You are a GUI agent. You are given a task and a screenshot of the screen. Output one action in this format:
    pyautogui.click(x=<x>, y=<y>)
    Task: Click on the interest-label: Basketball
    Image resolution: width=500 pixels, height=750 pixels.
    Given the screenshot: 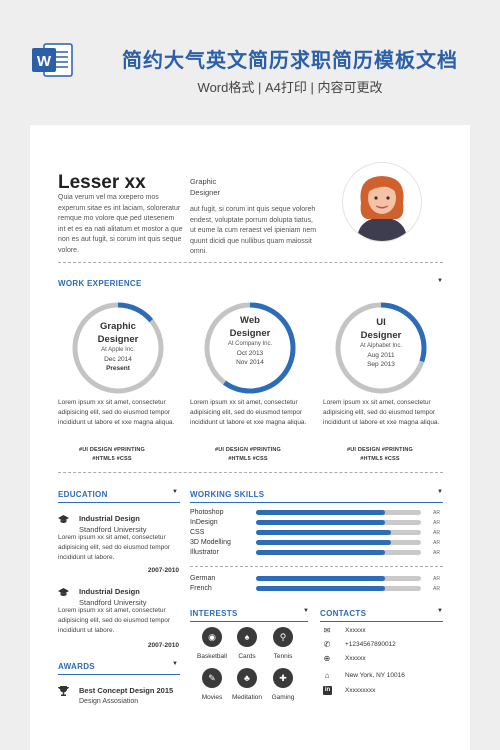 What is the action you would take?
    pyautogui.click(x=212, y=656)
    